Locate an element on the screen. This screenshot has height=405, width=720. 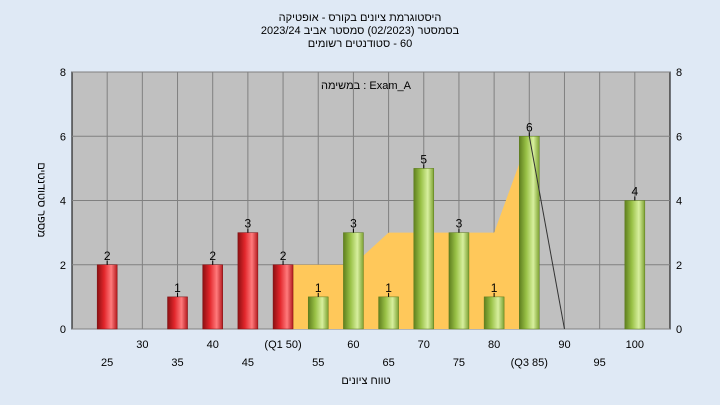
y-tick-right-2: 2 is located at coordinates (679, 266).